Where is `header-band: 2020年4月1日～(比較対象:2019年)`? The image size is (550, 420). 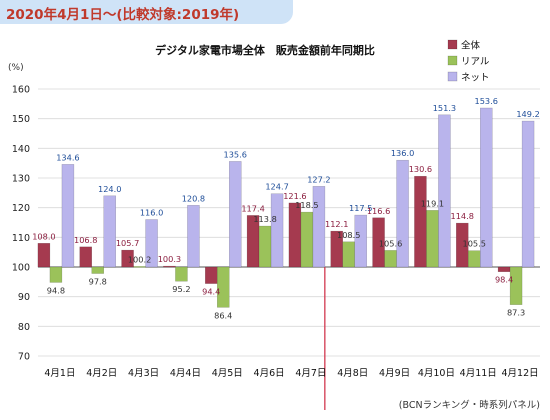 header-band: 2020年4月1日～(比較対象:2019年) is located at coordinates (146, 12).